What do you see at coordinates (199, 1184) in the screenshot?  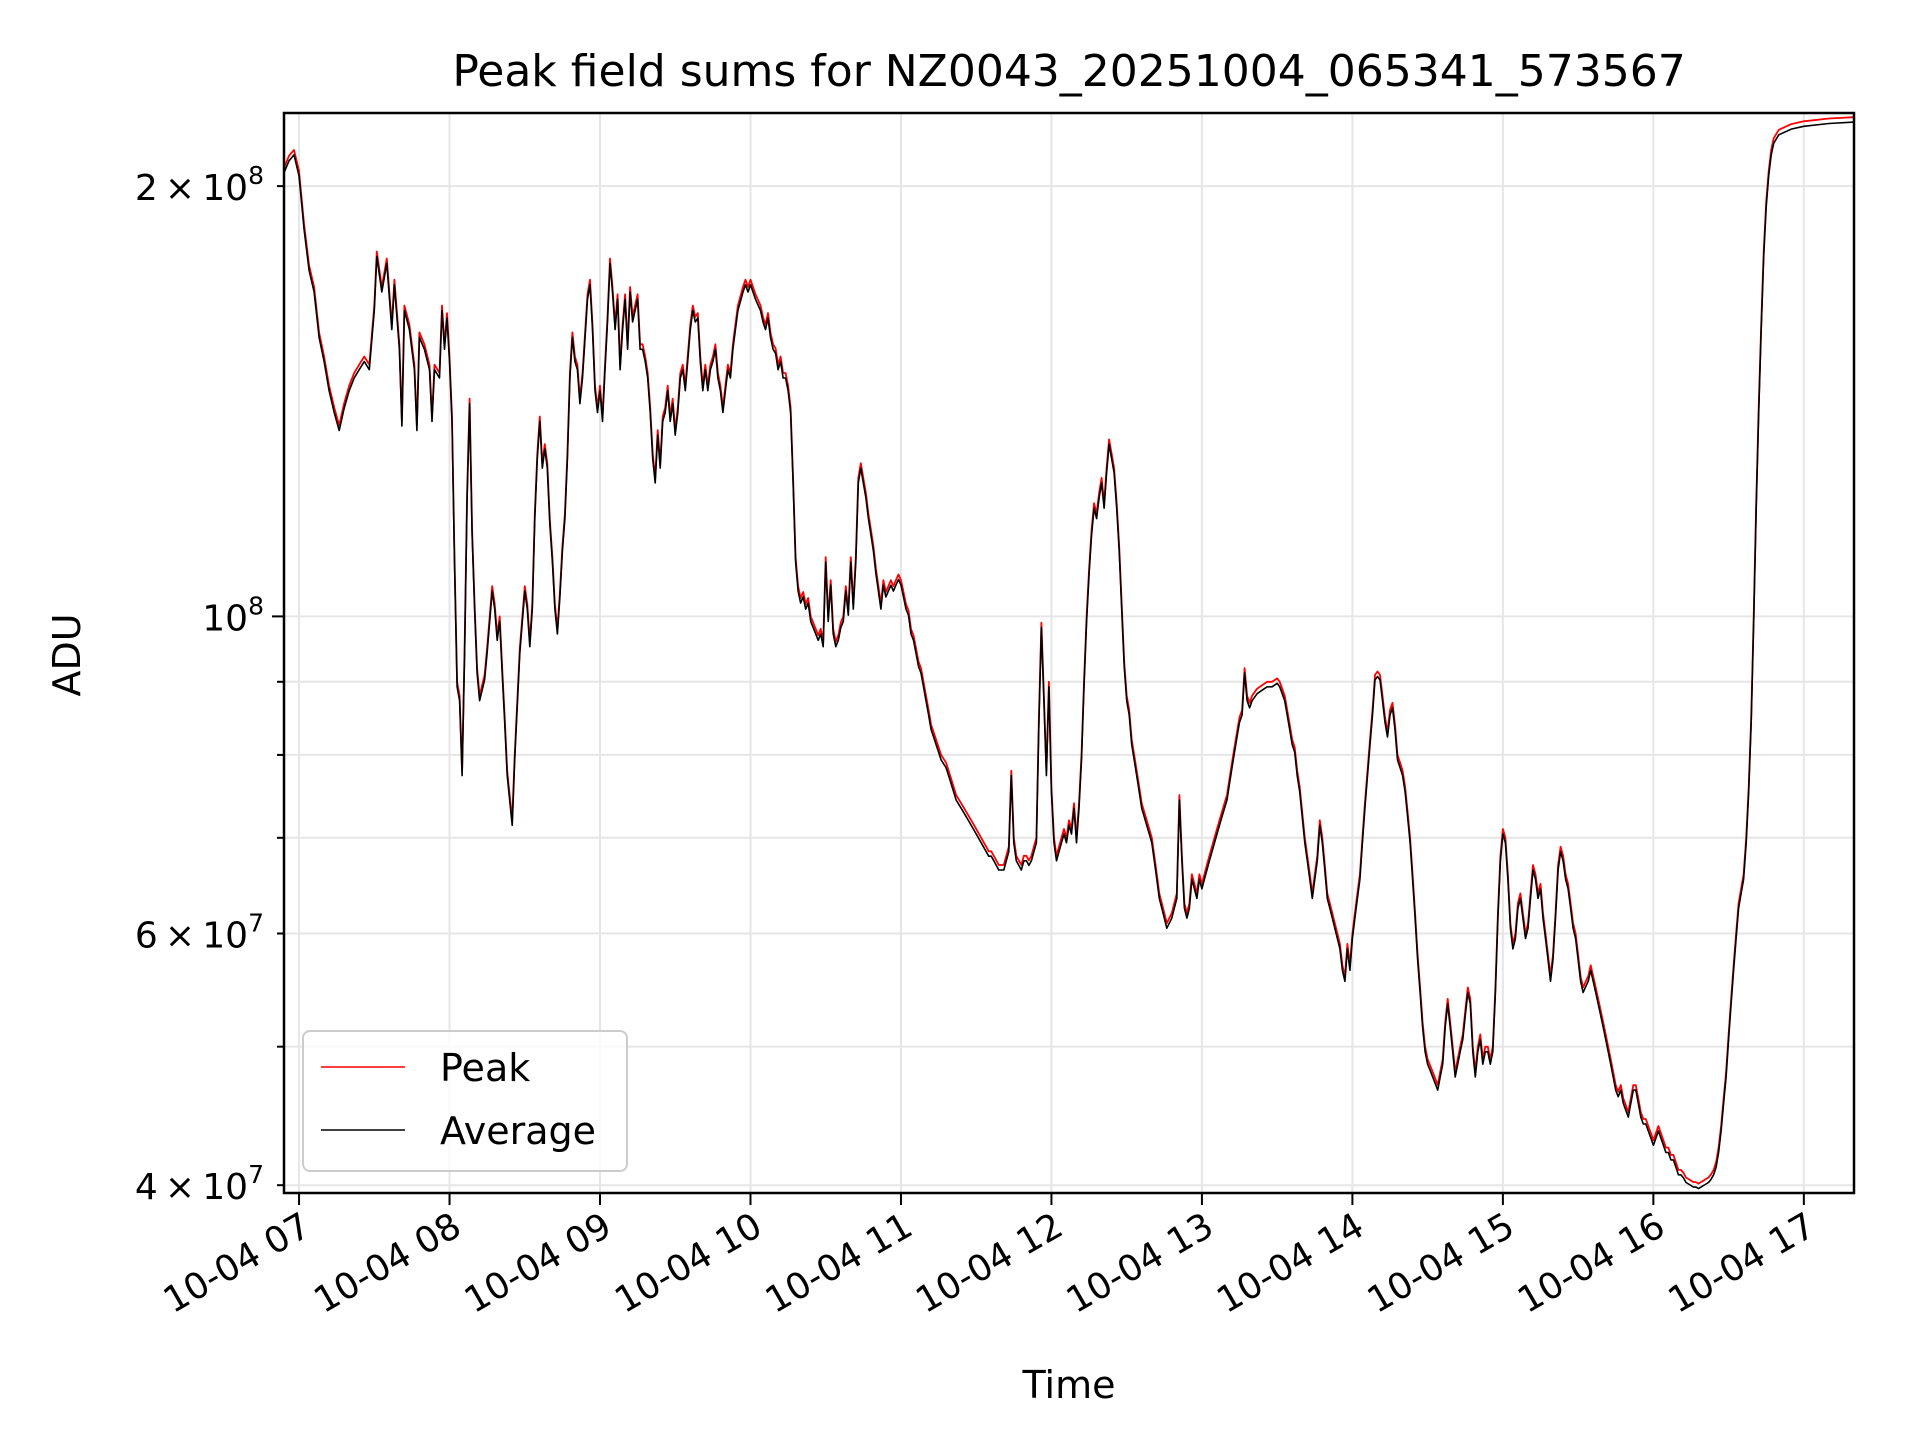 I see `y-tick-label: 4 × 10⁷` at bounding box center [199, 1184].